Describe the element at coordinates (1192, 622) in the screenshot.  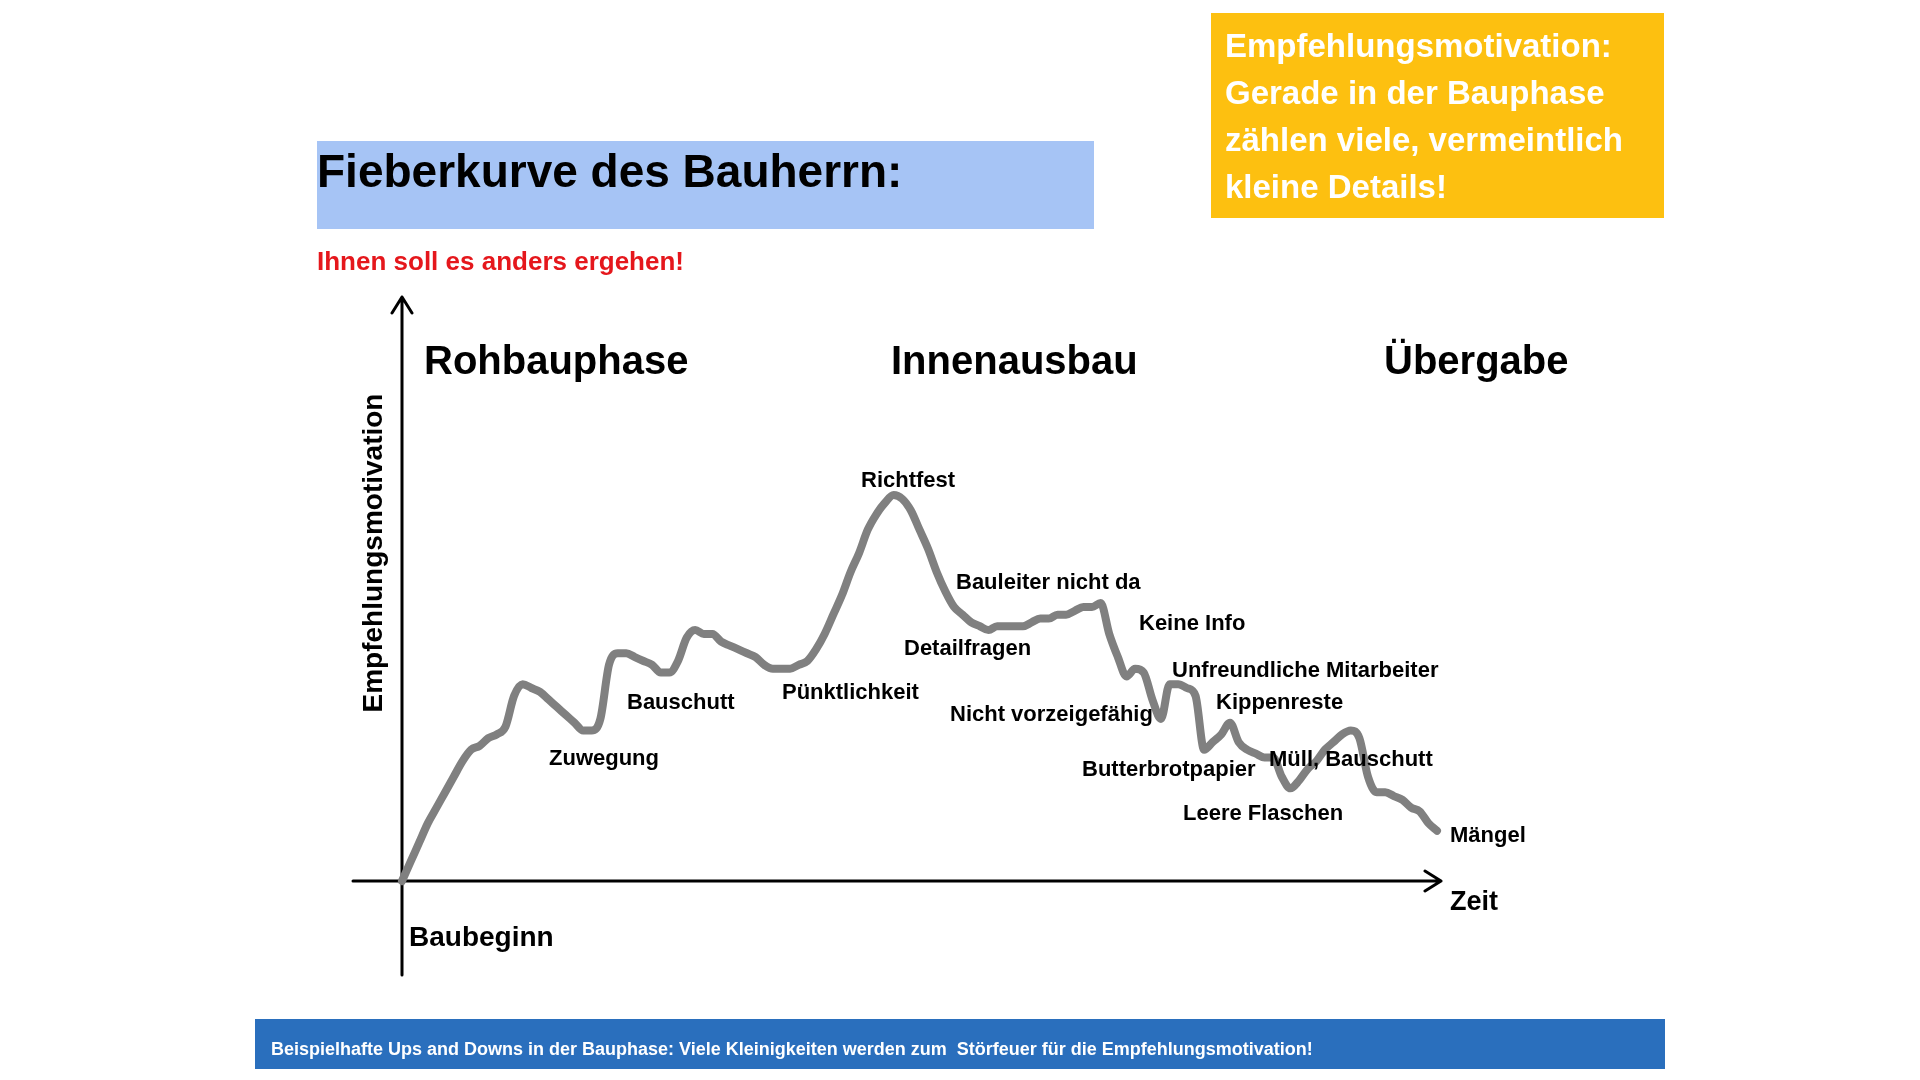
I see `annotation: Keine Info` at that location.